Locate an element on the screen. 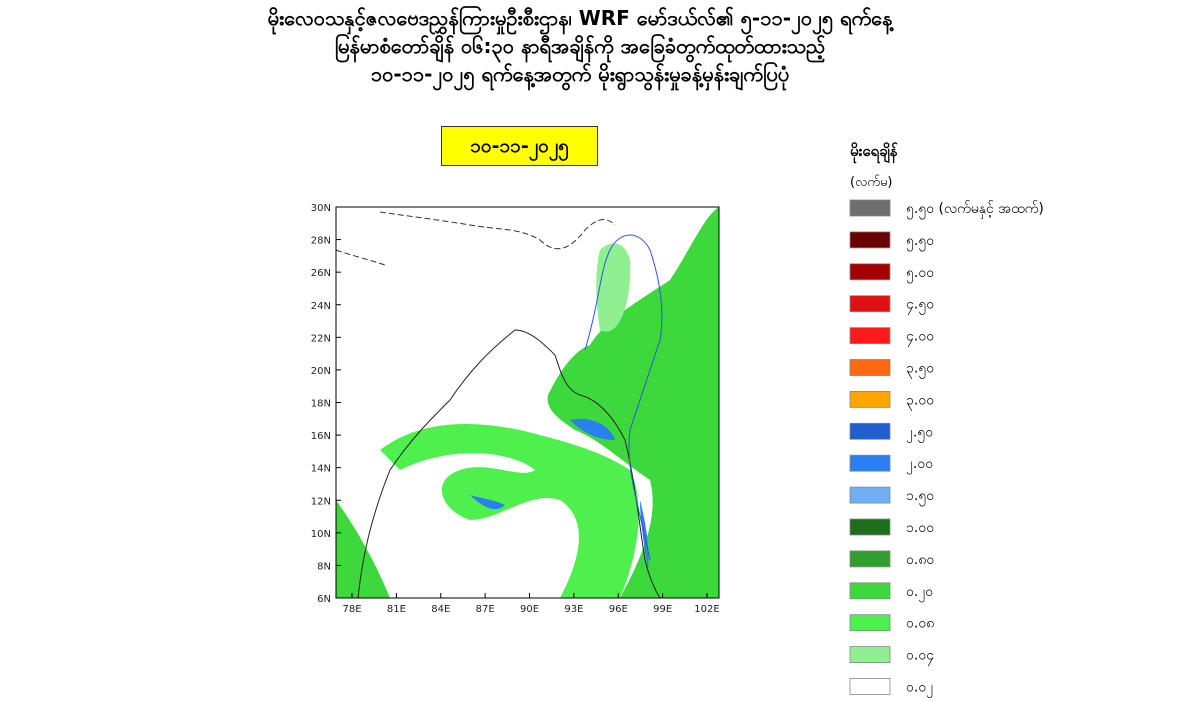 This screenshot has height=702, width=1200. legend-label: ၁.၀၀ is located at coordinates (920, 528).